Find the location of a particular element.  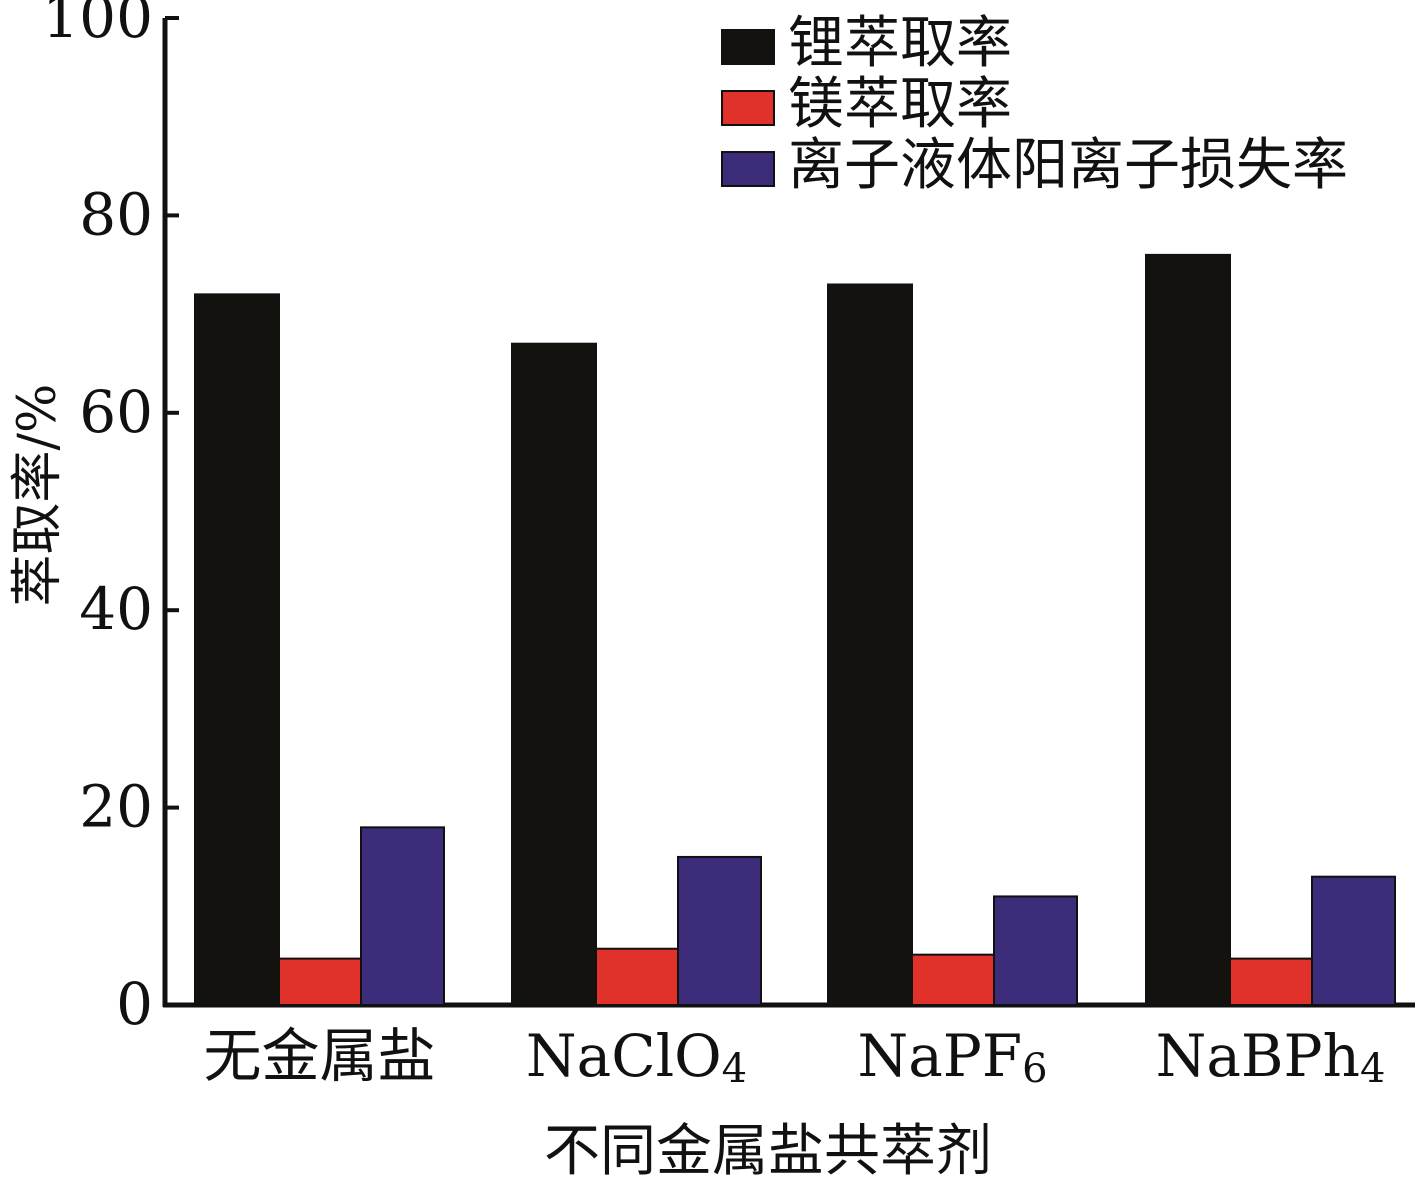

legend-label: 离子液体阳离子损失率 is located at coordinates (1068, 165).